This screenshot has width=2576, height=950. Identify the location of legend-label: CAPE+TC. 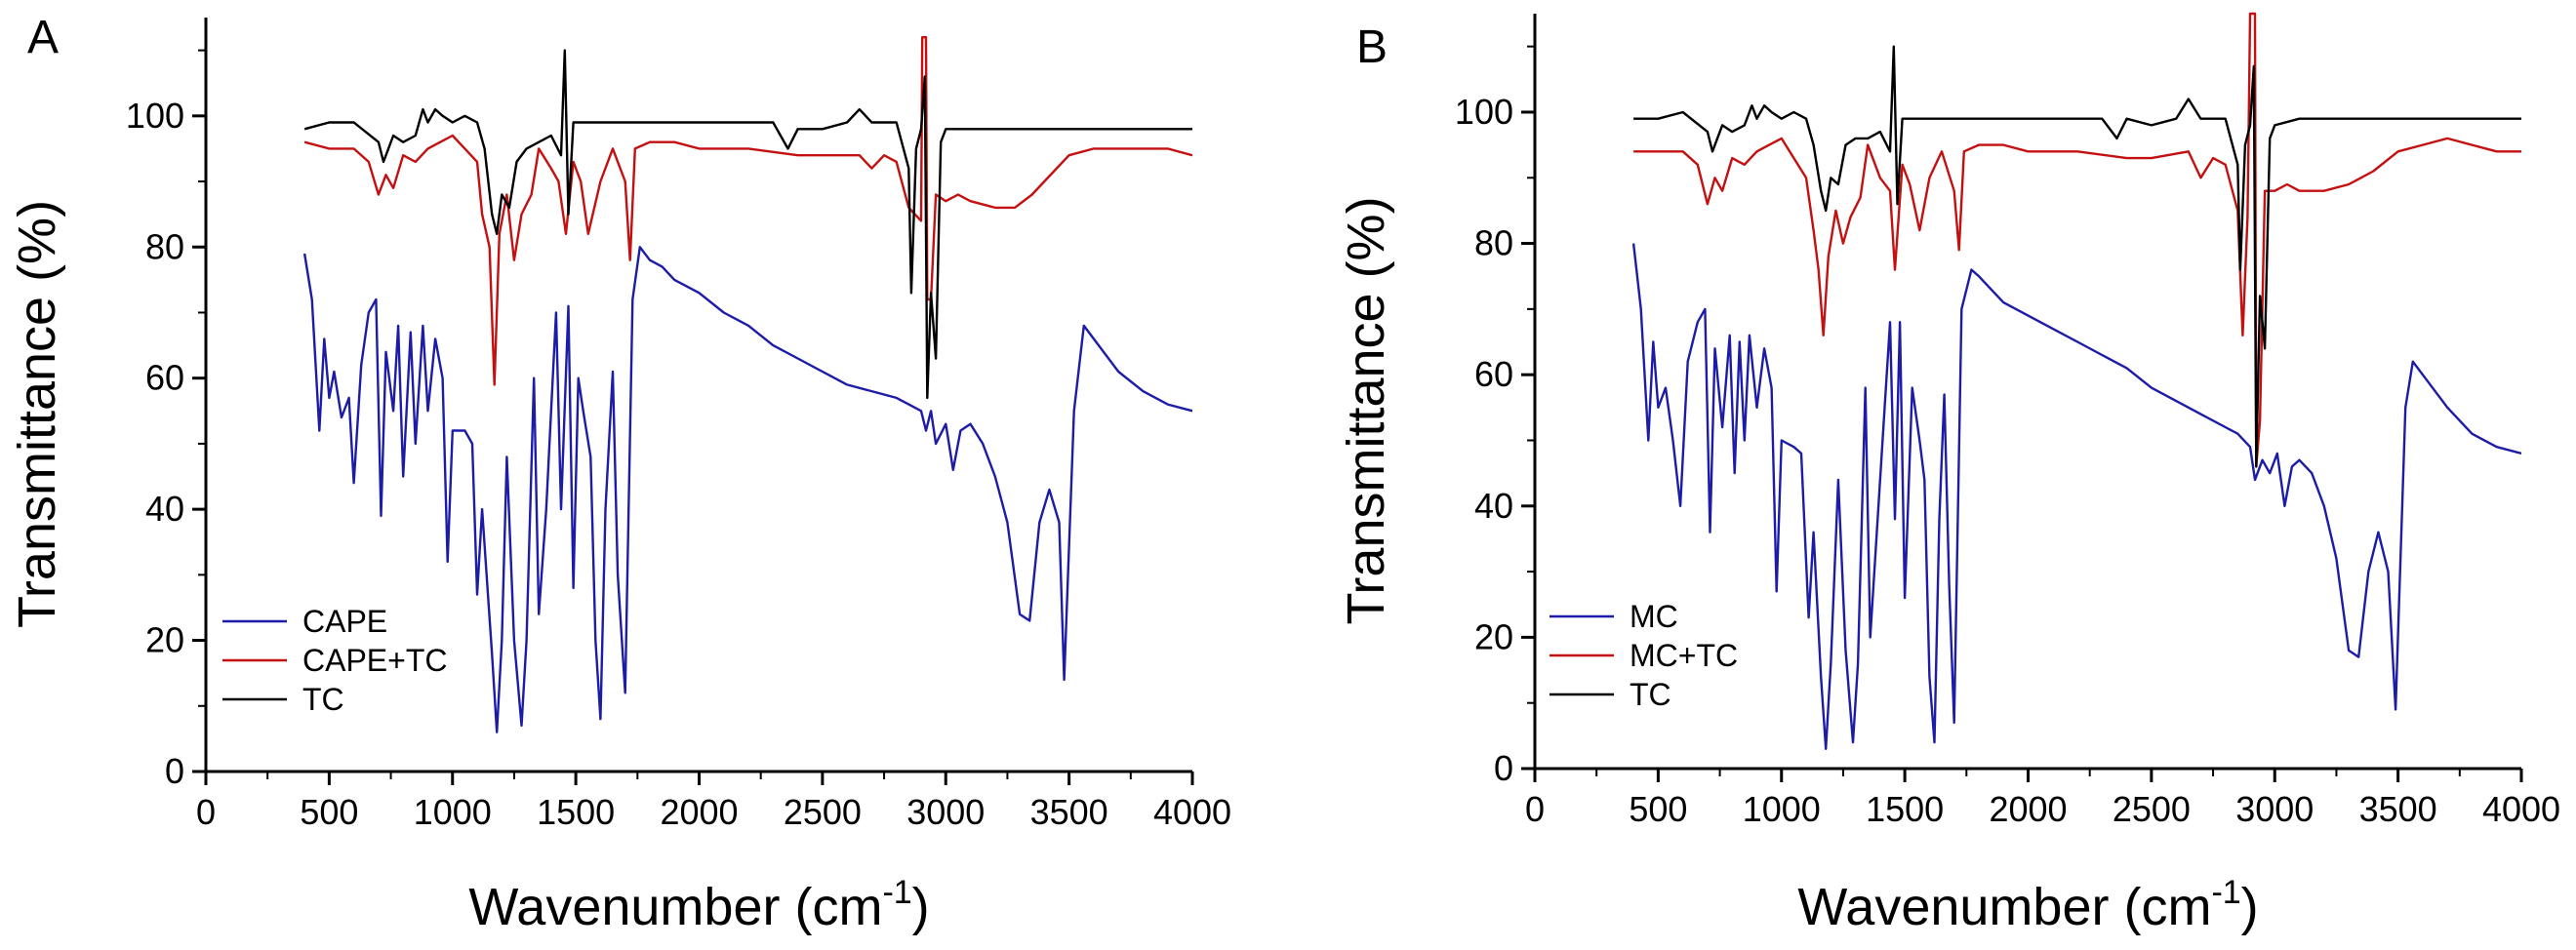
(374, 660).